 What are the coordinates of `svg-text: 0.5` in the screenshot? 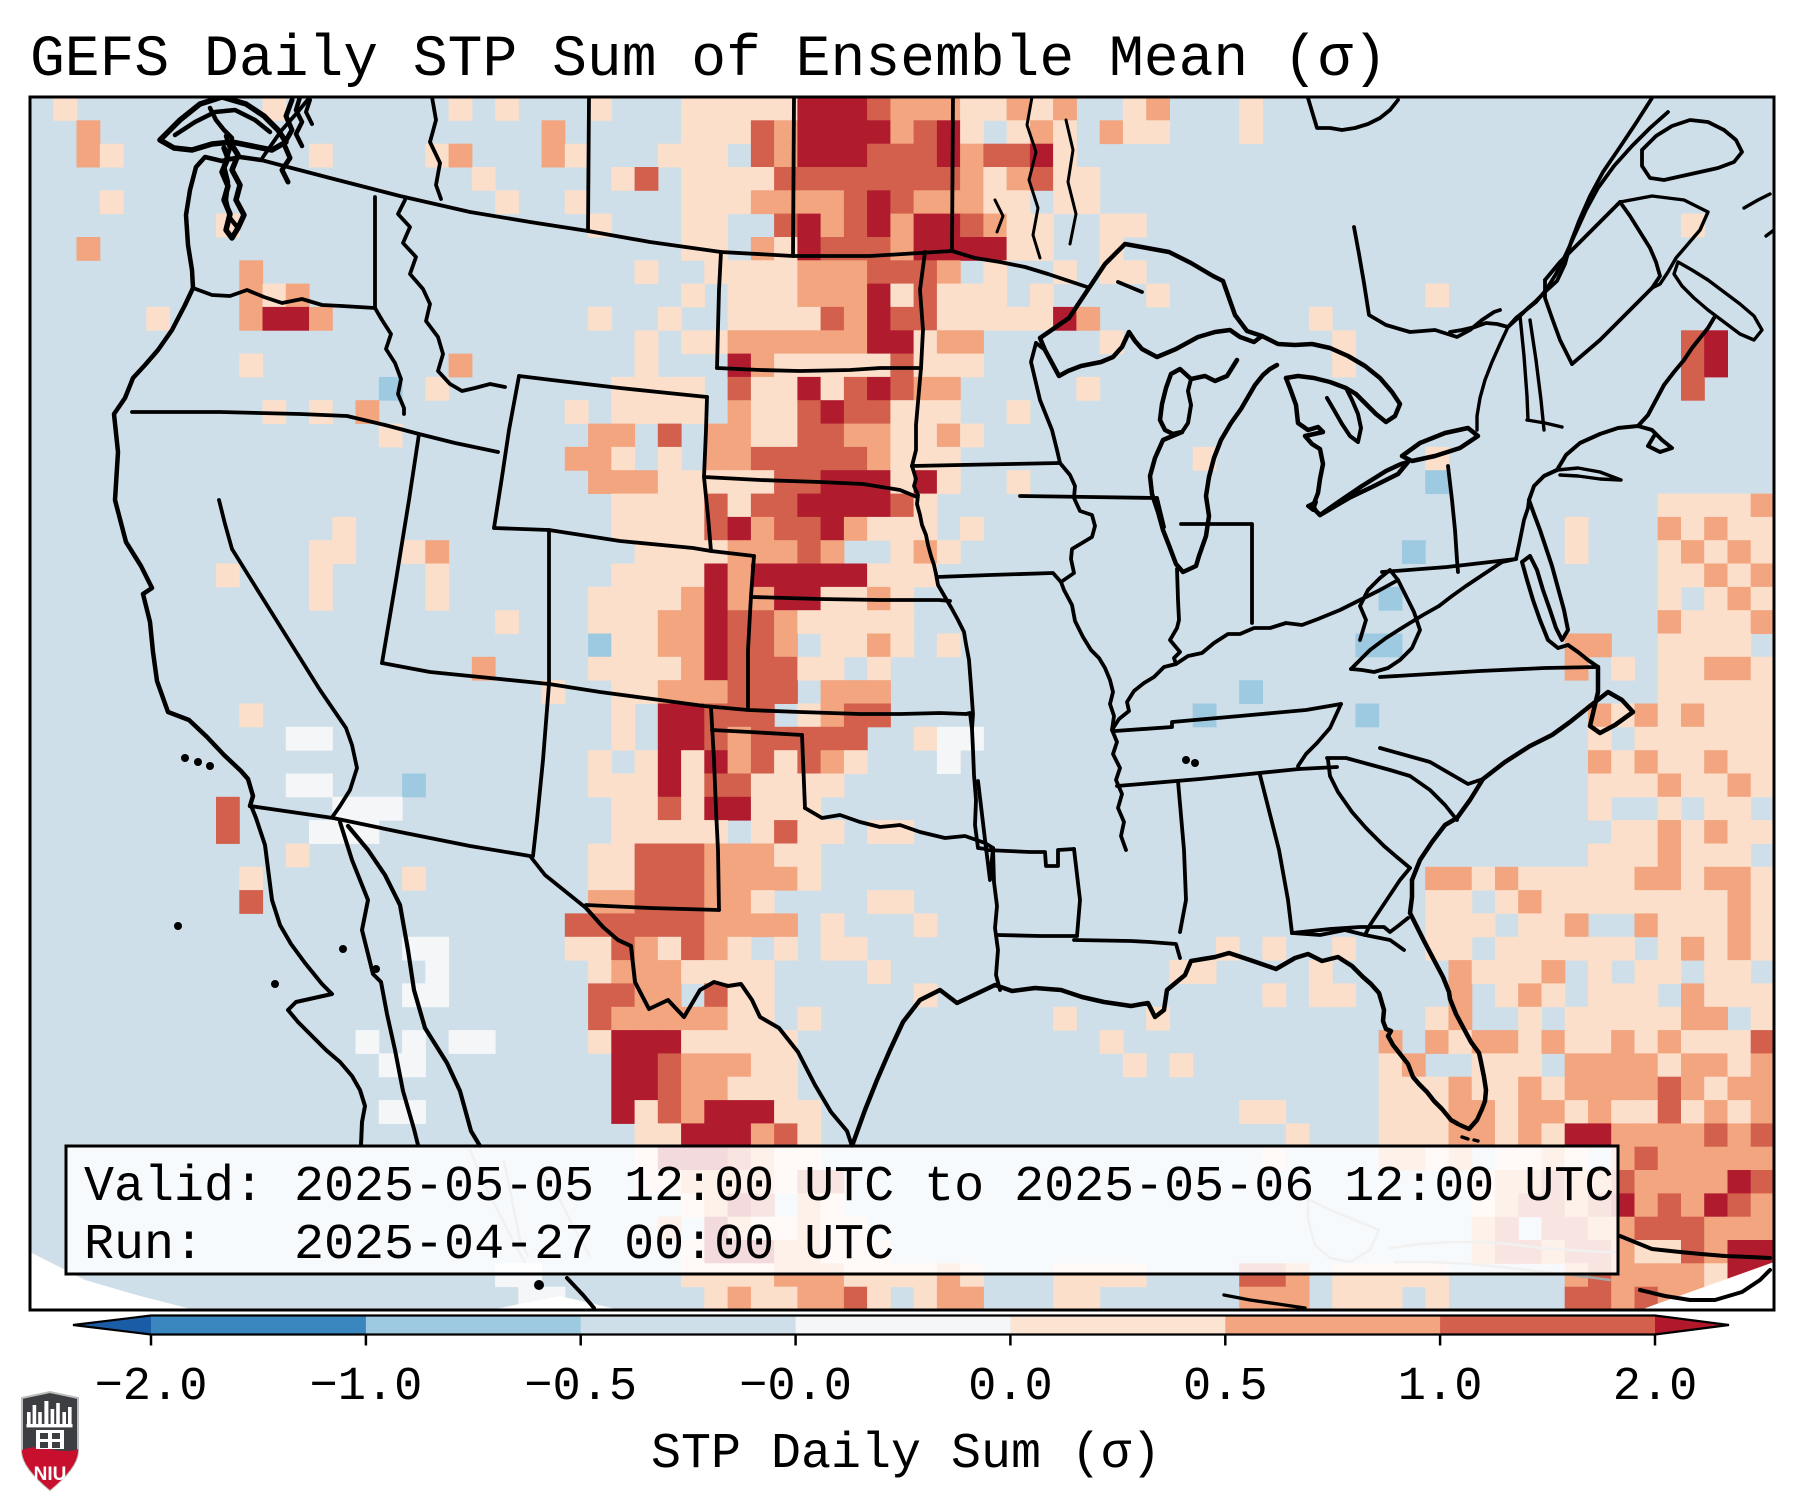 It's located at (1225, 1387).